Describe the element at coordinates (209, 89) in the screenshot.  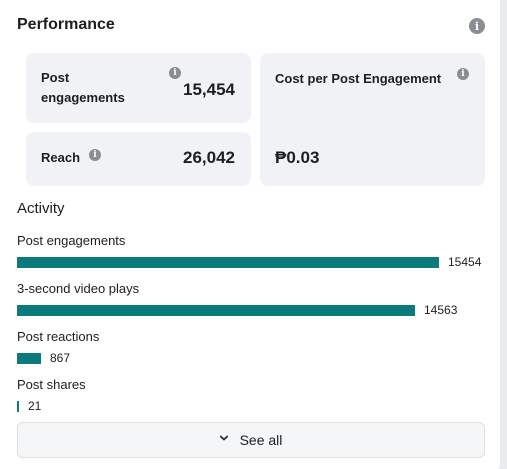
I see `engagements-value: 15,454` at that location.